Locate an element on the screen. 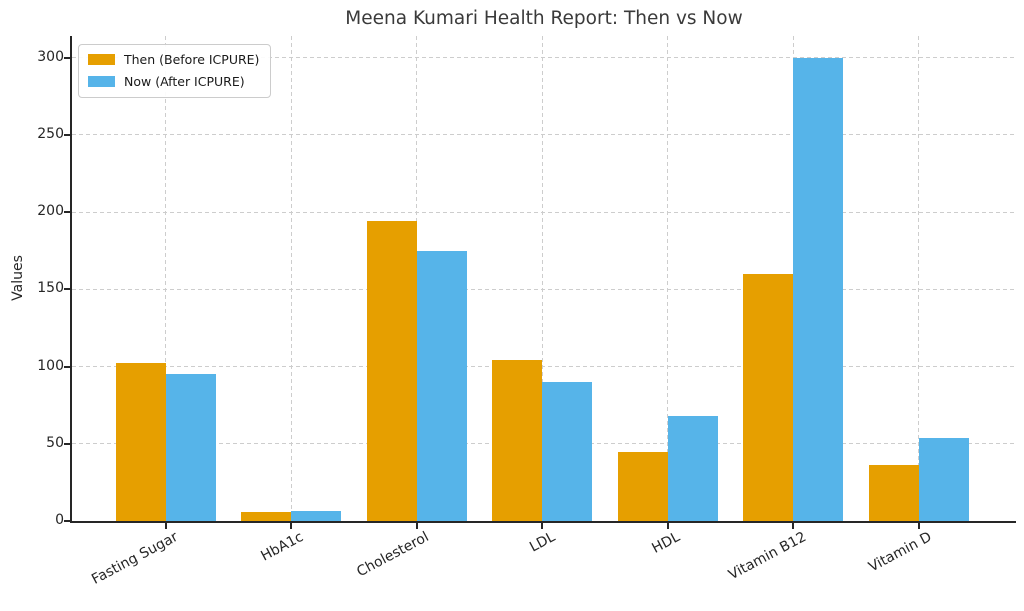 This screenshot has height=611, width=1024. bar-then-hba1c is located at coordinates (266, 516).